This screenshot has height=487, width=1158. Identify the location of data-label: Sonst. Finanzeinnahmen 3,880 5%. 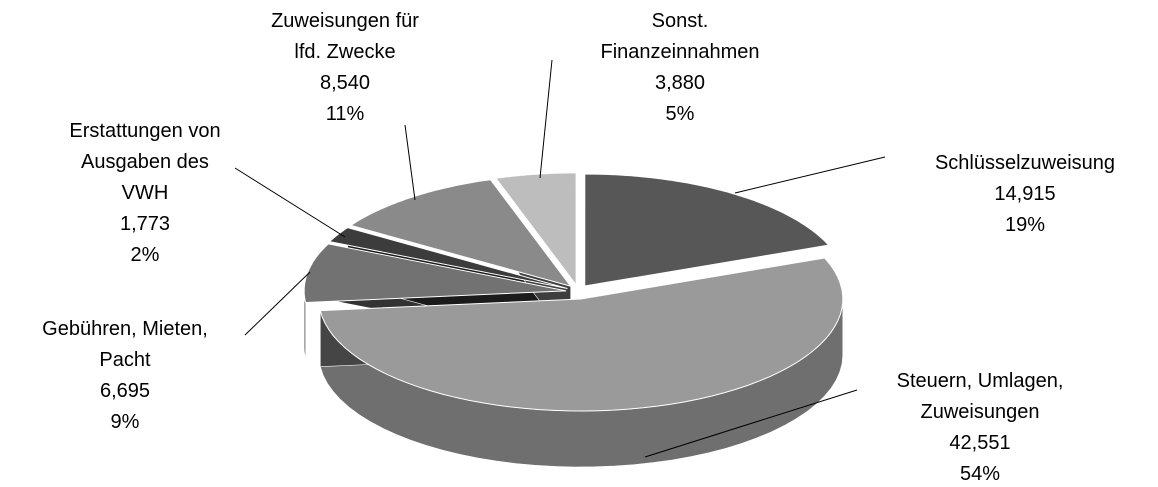
(680, 68).